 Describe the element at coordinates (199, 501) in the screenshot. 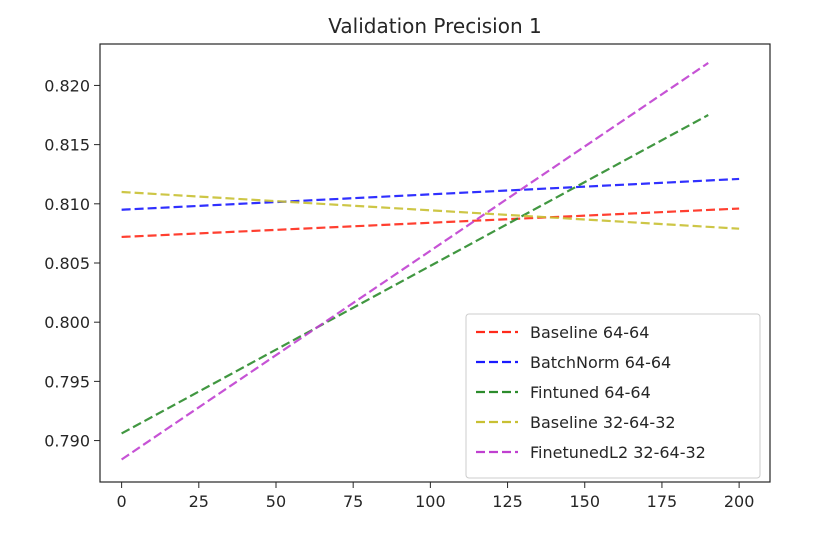

I see `x-tick-label: 25` at that location.